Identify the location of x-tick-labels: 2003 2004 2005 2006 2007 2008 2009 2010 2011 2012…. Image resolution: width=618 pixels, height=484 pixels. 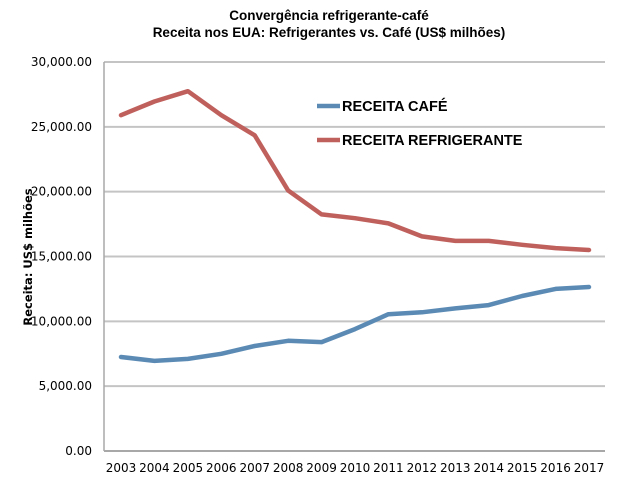
(355, 468).